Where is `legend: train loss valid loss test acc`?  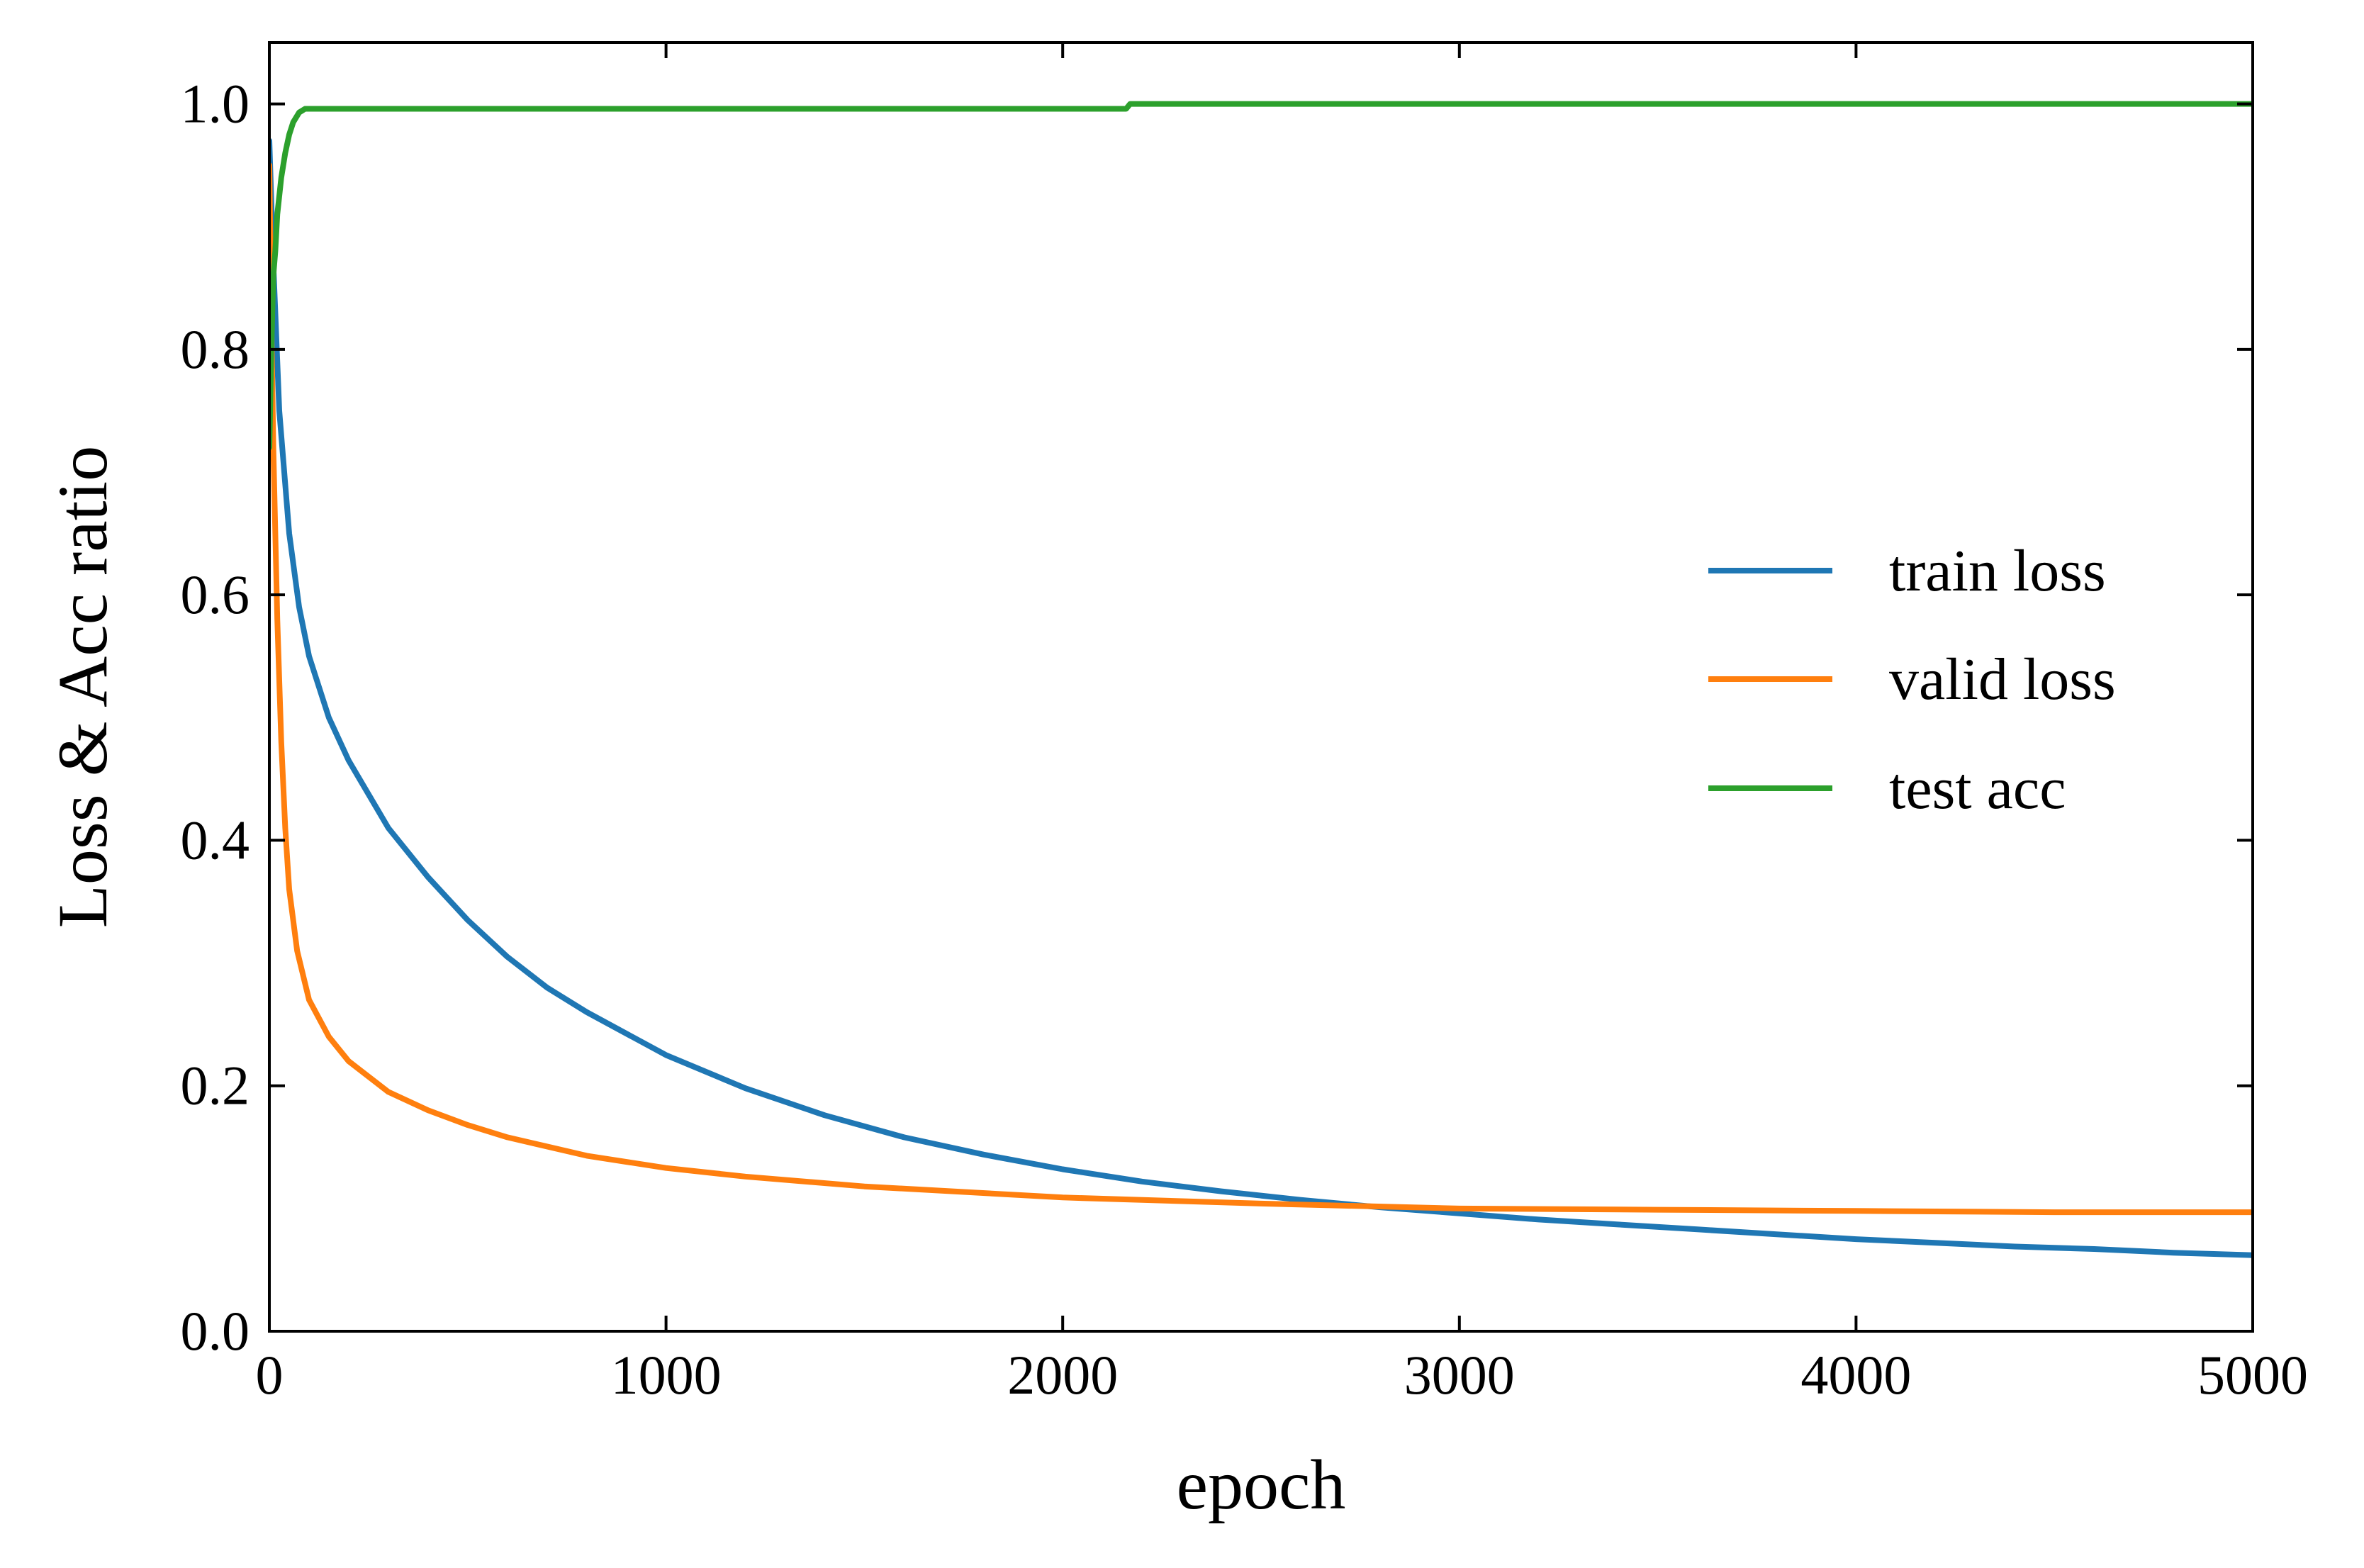
legend: train loss valid loss test acc is located at coordinates (1912, 680).